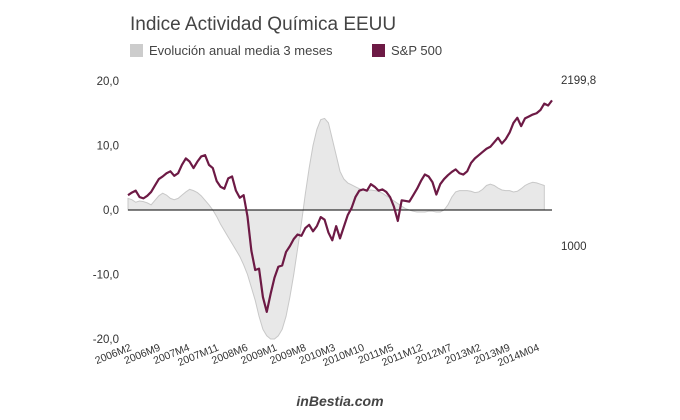 This screenshot has height=420, width=680. Describe the element at coordinates (241, 50) in the screenshot. I see `legend-label-area: Evolución anual media 3 meses` at that location.